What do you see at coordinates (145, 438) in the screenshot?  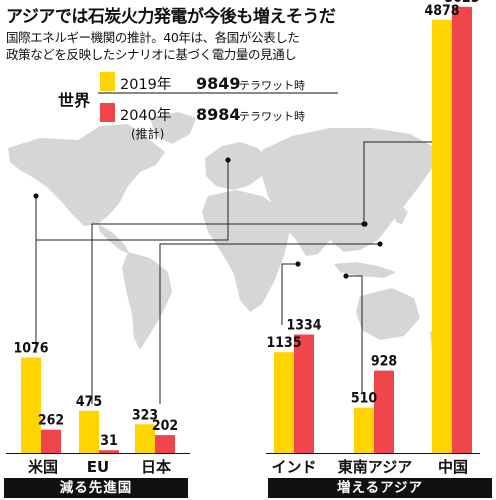 I see `bar-japan-2019` at bounding box center [145, 438].